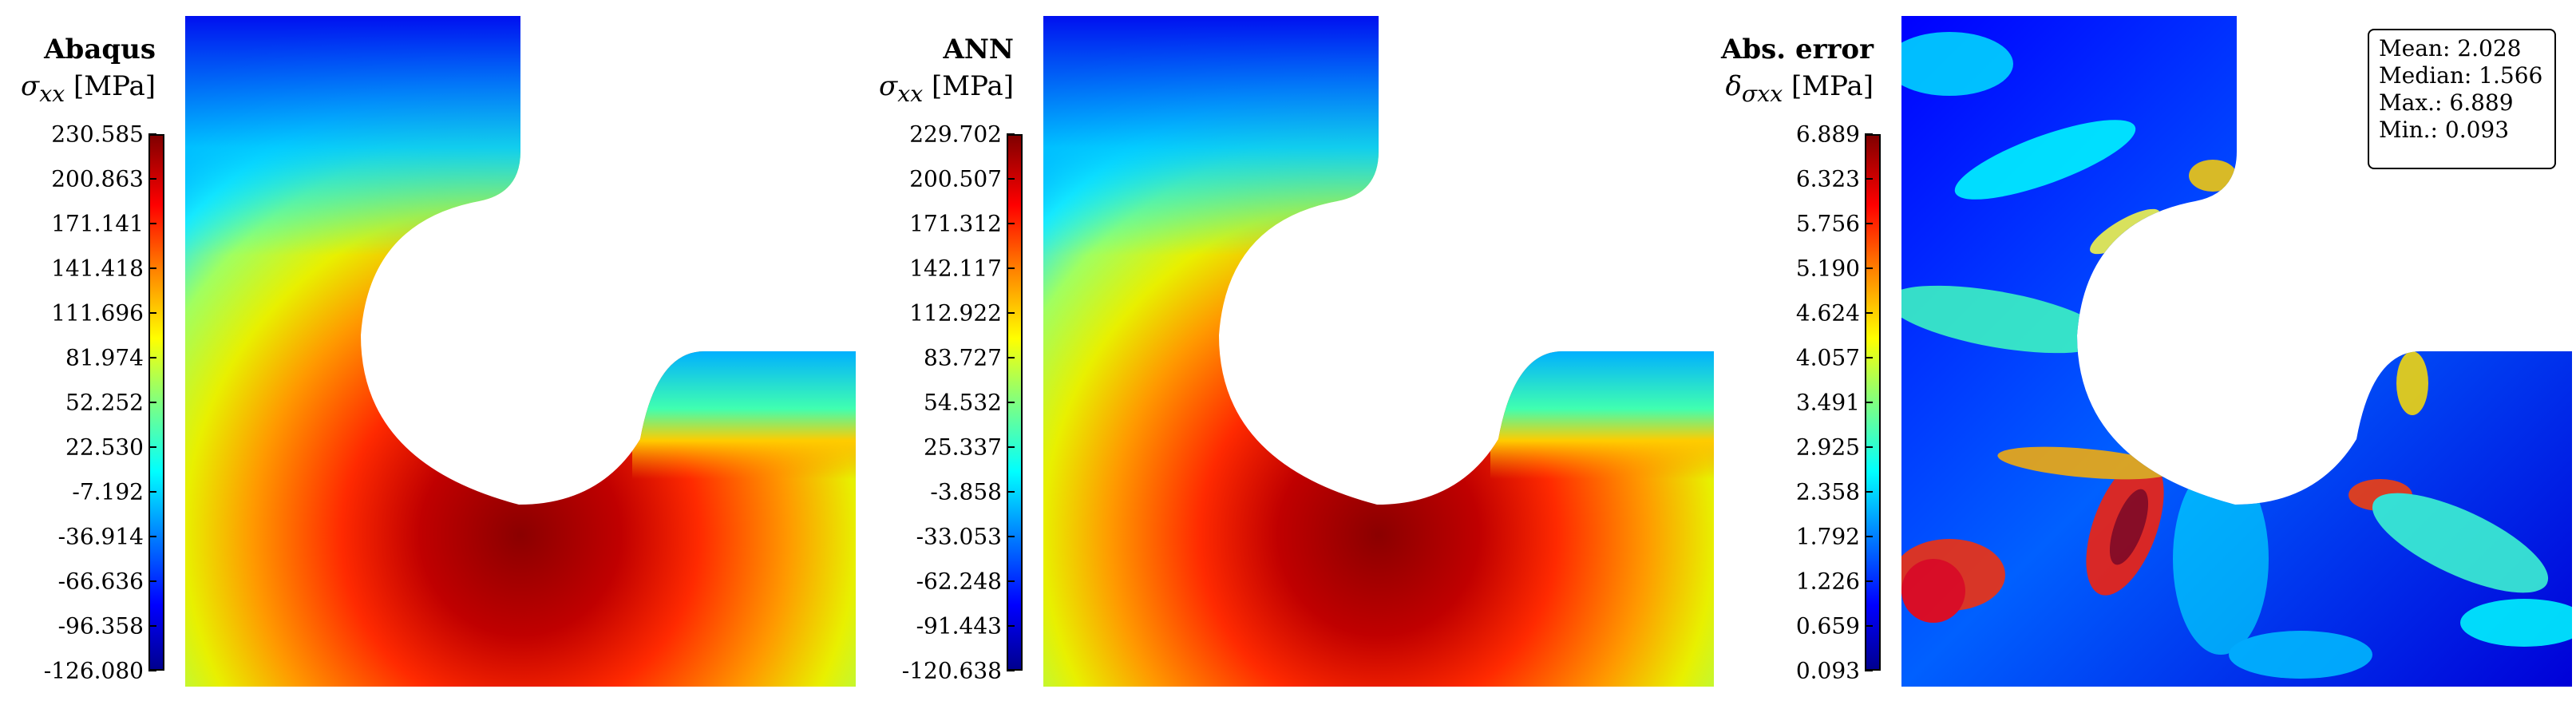 The image size is (2576, 701). I want to click on colorbar-tick-label: -33.053, so click(959, 537).